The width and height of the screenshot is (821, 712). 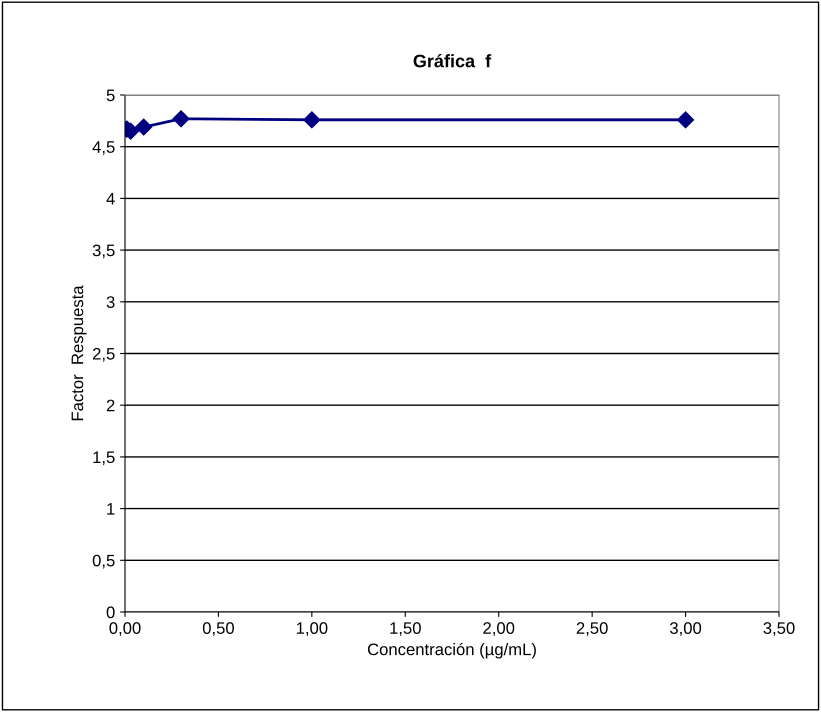 What do you see at coordinates (110, 198) in the screenshot?
I see `y-tick-label: 4` at bounding box center [110, 198].